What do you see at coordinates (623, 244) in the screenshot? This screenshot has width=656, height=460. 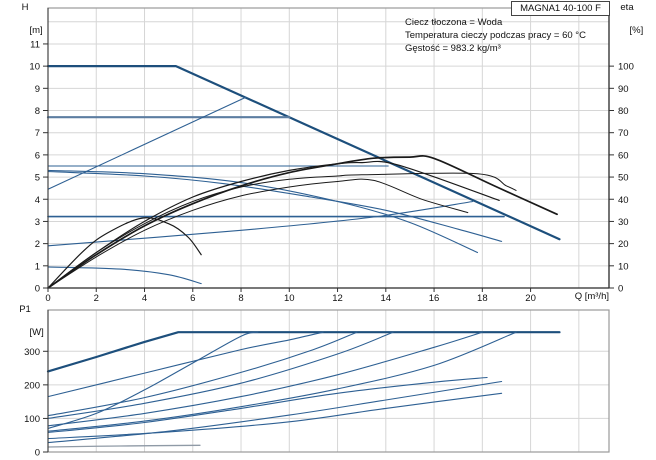 I see `y-right-tick-label: 20` at bounding box center [623, 244].